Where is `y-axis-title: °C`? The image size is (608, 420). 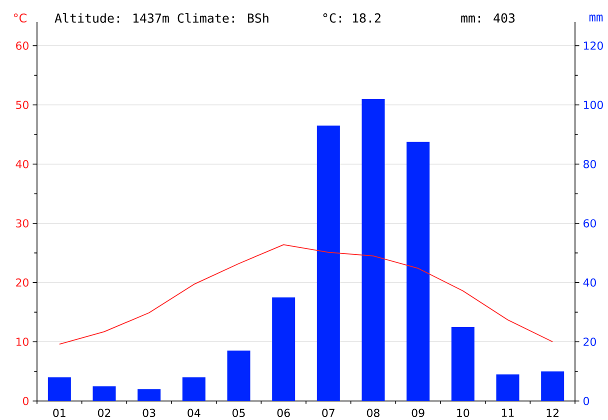
y-axis-title: °C is located at coordinates (20, 17).